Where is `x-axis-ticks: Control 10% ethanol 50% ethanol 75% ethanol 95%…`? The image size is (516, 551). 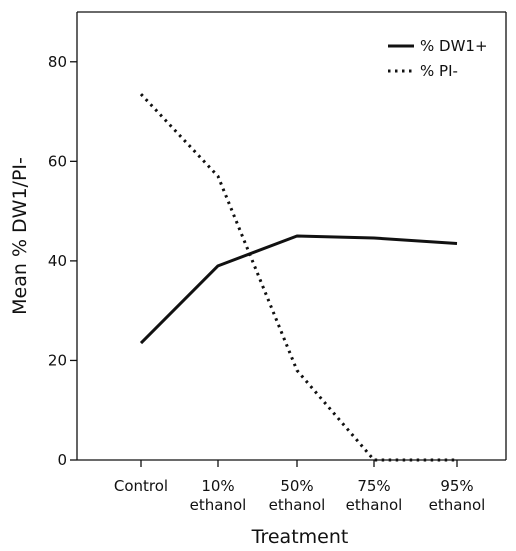
x-axis-ticks: Control 10% ethanol 50% ethanol 75% ethanol 95%… is located at coordinates (299, 487).